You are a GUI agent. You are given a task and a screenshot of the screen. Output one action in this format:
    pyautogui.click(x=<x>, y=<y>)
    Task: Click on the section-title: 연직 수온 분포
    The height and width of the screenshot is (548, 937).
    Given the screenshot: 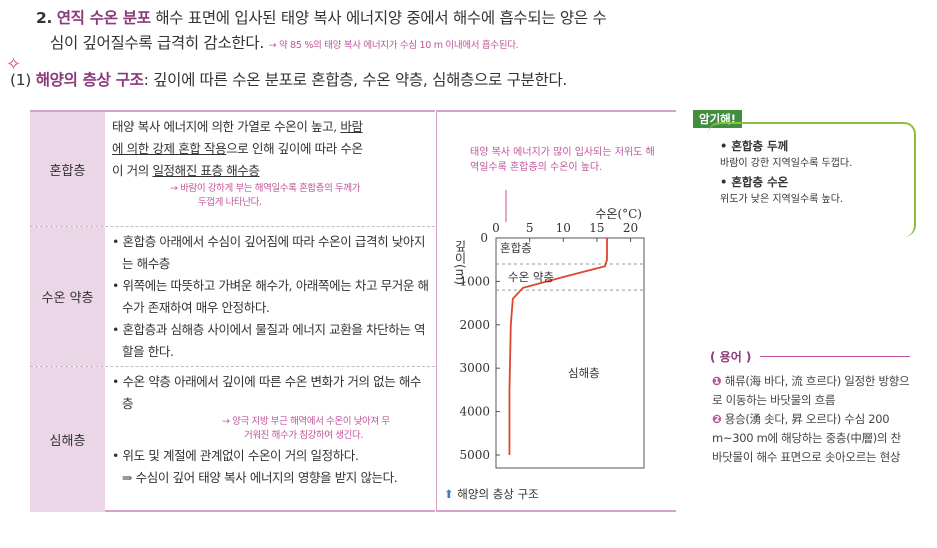 What is the action you would take?
    pyautogui.click(x=103, y=18)
    